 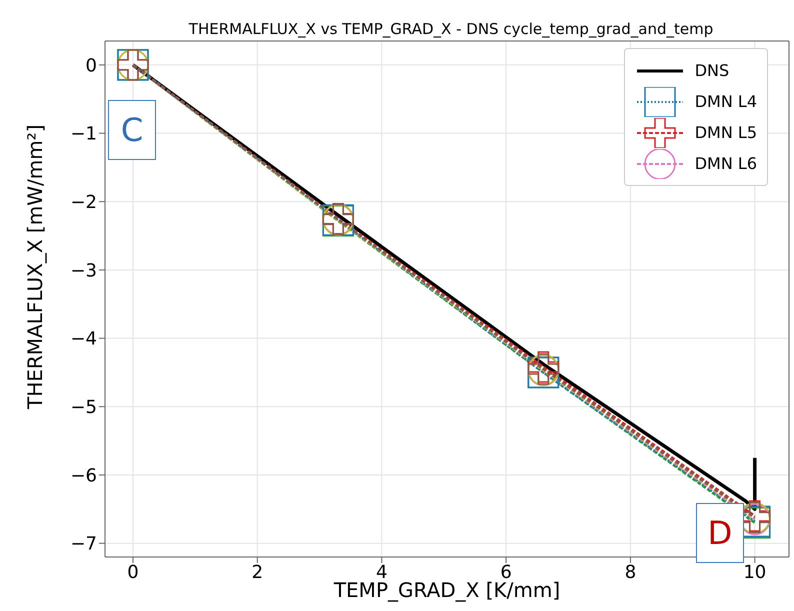 I want to click on annotation: D, so click(x=720, y=533).